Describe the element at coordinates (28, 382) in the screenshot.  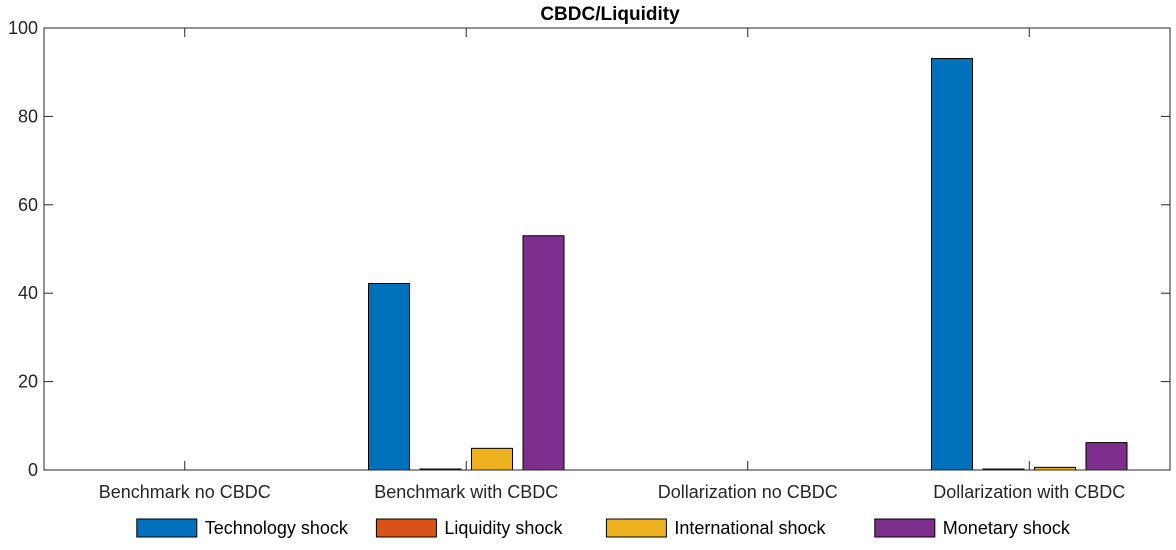
I see `y-tick-label: 20` at that location.